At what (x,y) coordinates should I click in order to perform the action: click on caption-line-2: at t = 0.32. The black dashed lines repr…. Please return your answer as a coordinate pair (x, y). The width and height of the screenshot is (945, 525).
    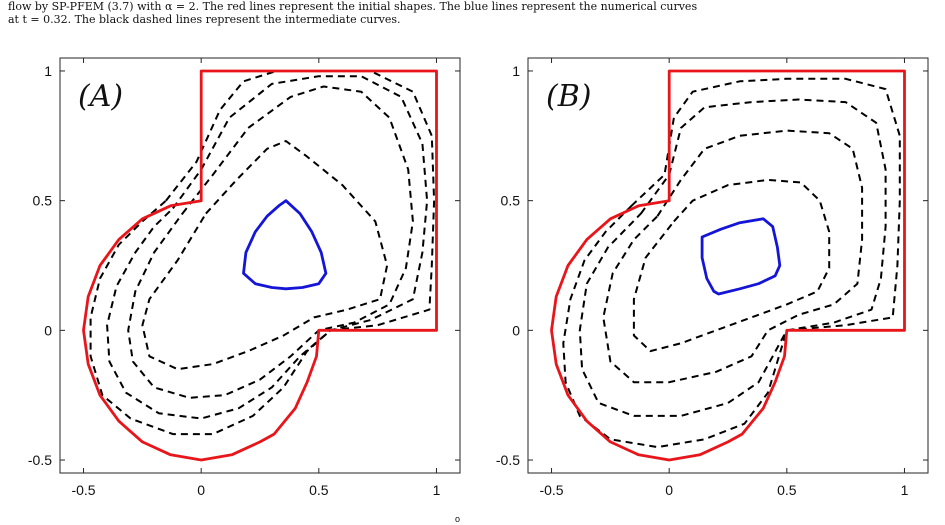
    Looking at the image, I should click on (204, 19).